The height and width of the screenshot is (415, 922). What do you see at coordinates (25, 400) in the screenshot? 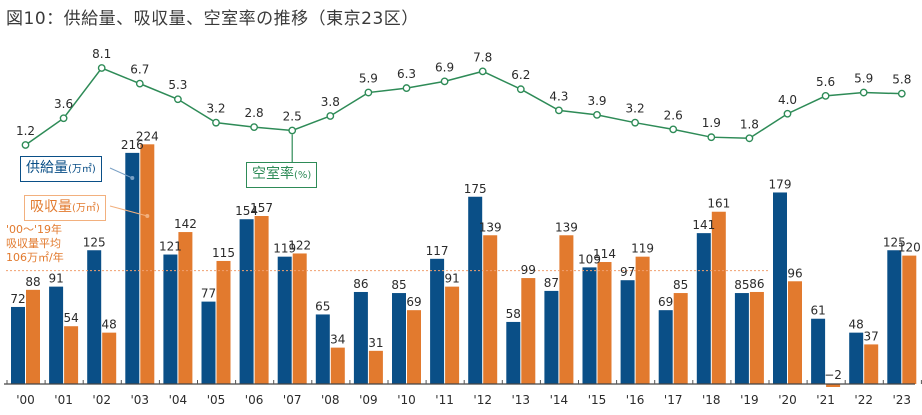
I see `x-tick-label: '00` at bounding box center [25, 400].